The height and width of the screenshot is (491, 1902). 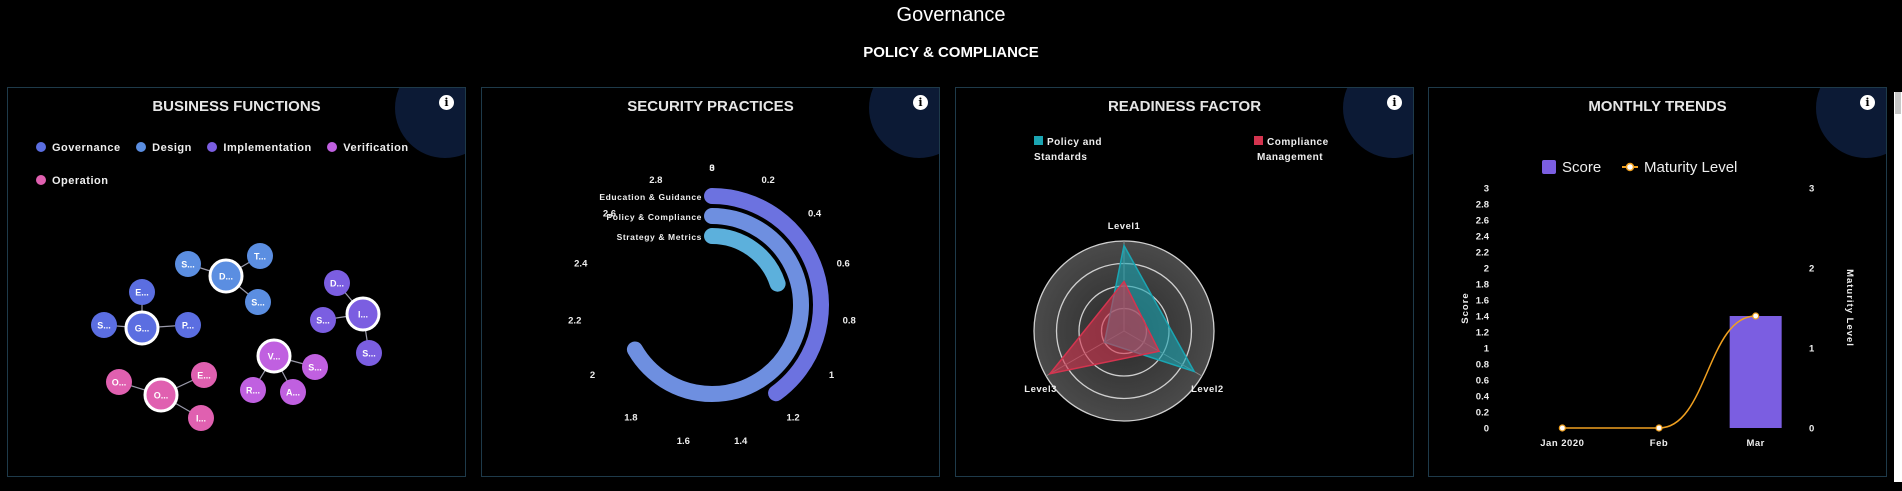 I want to click on left-axis-tick: 1, so click(x=1487, y=349).